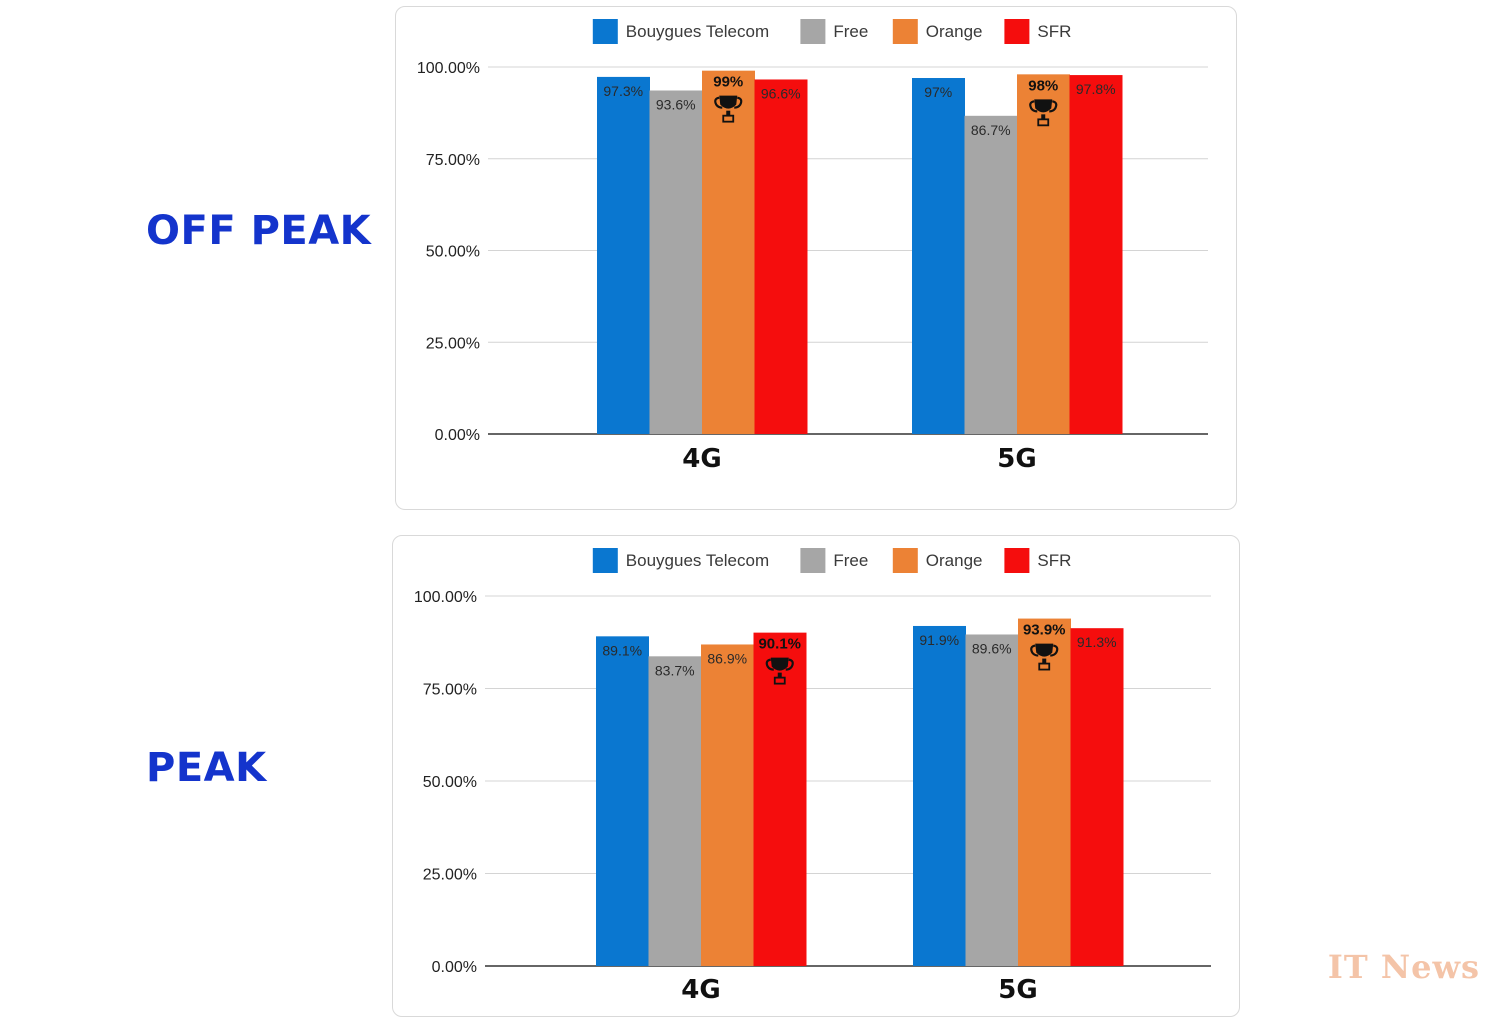 The image size is (1500, 1017). What do you see at coordinates (992, 648) in the screenshot?
I see `data-label: 89.6%` at bounding box center [992, 648].